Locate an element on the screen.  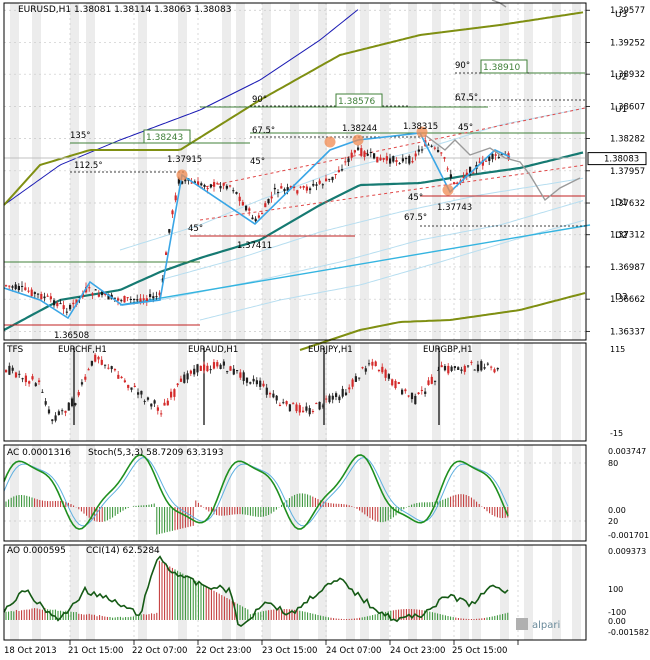
ac-label: AC 0.0001316 is located at coordinates (39, 453).